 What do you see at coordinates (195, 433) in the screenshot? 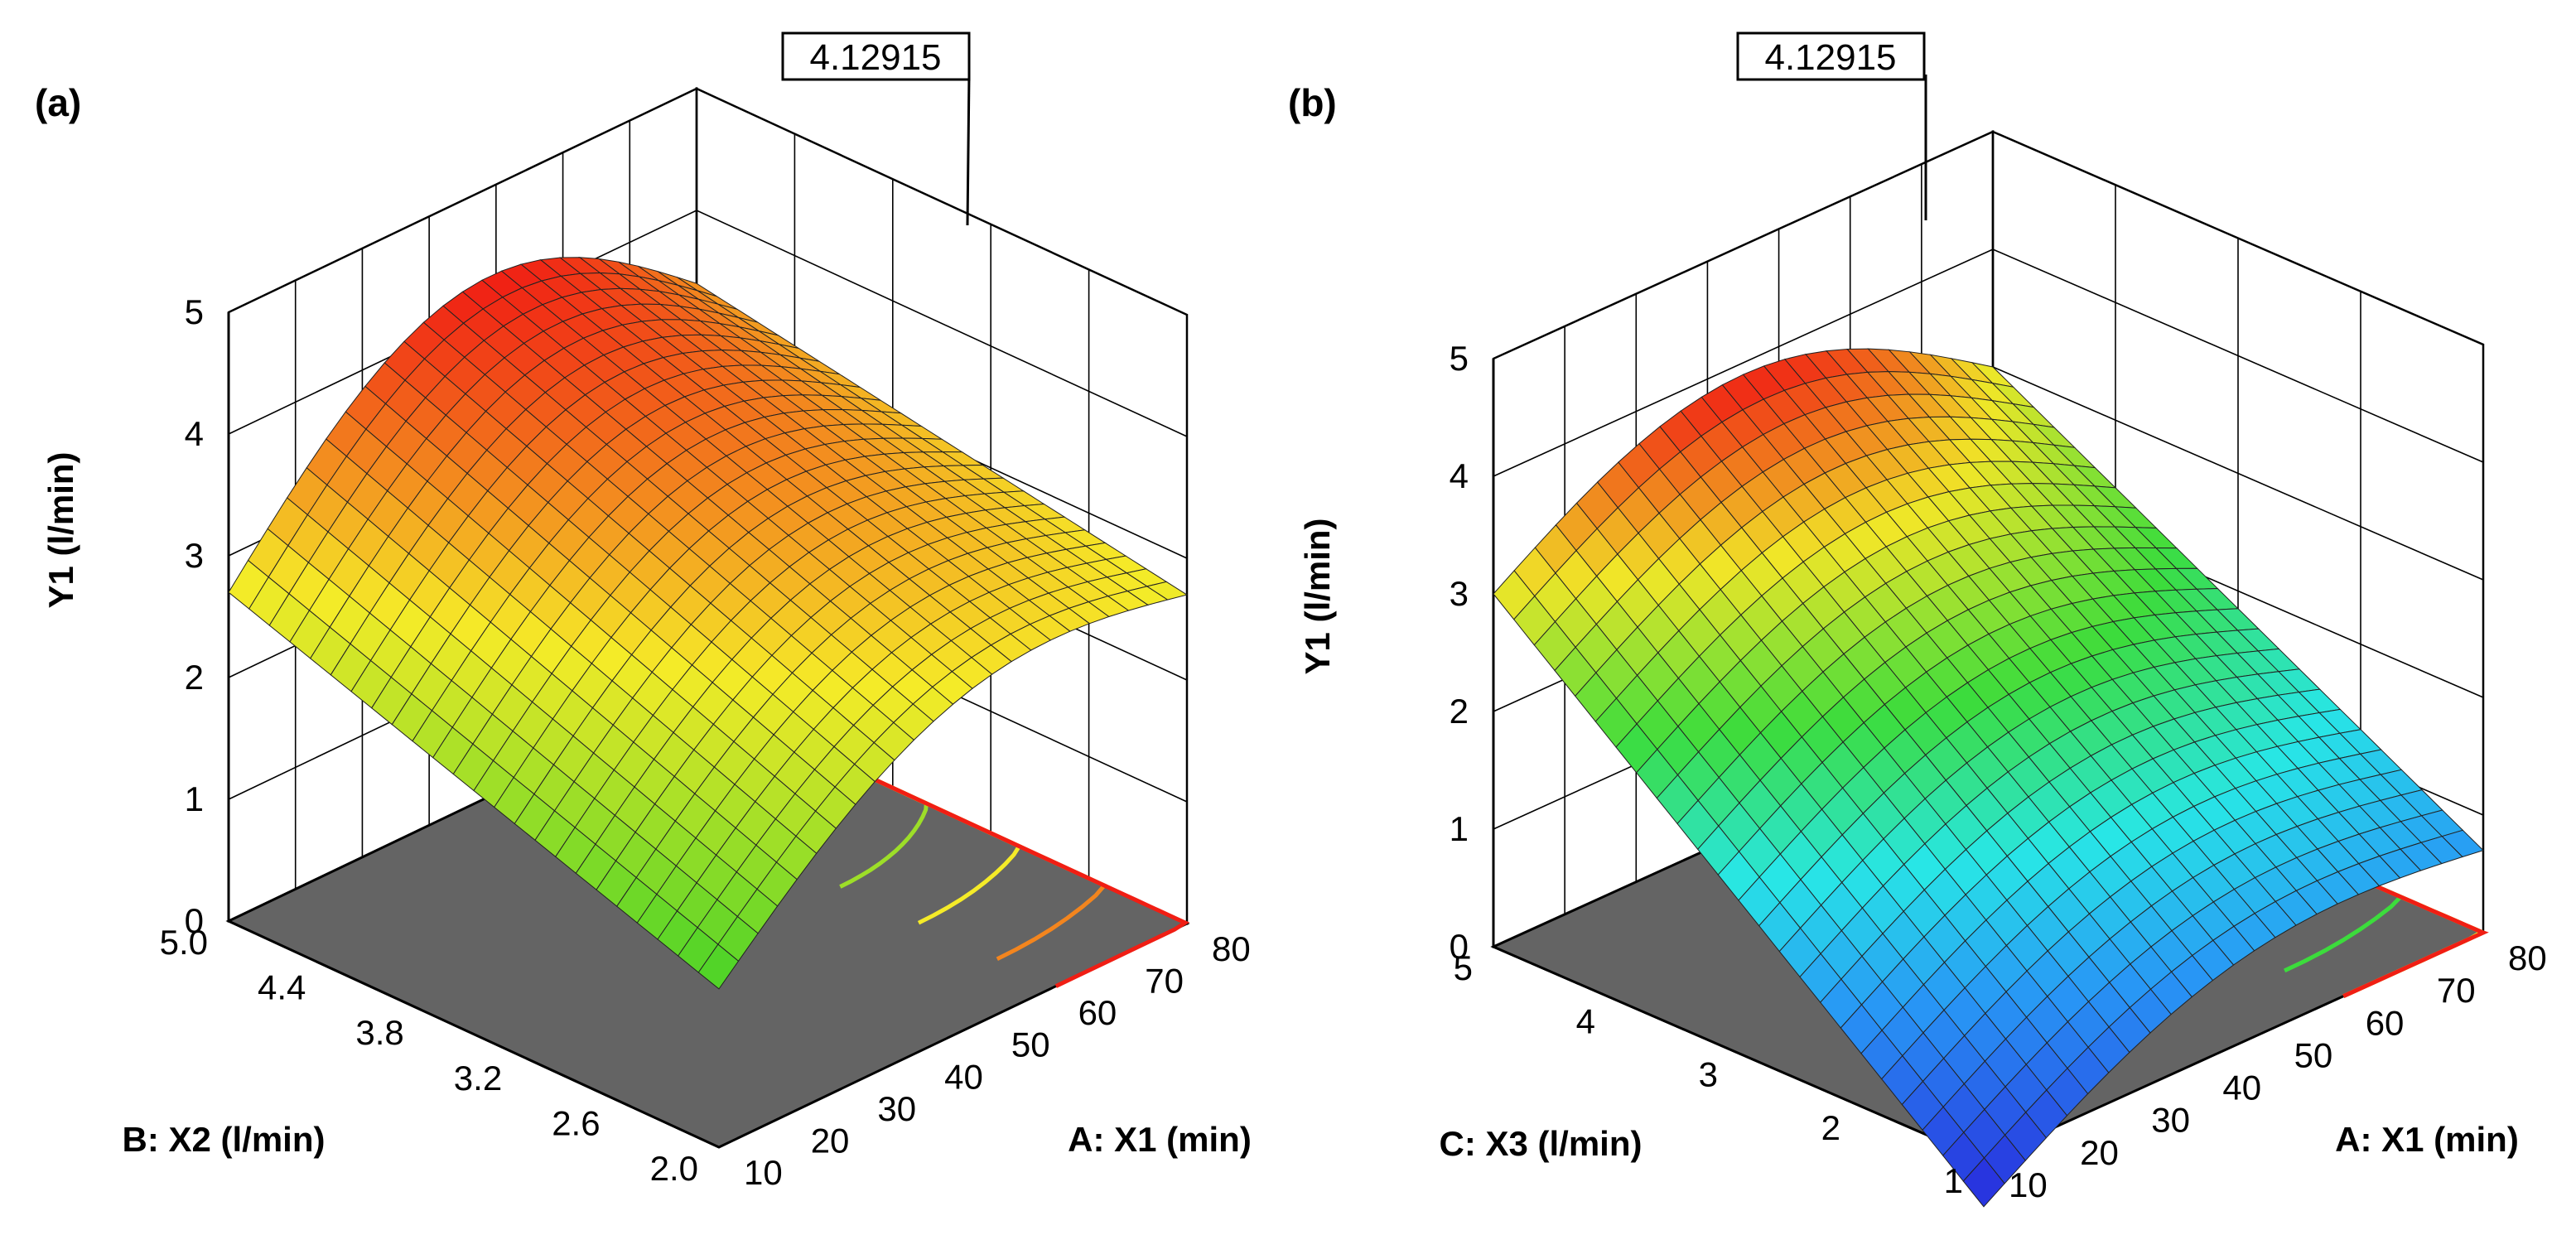
I see `panel-a-z-tick-label: 4` at bounding box center [195, 433].